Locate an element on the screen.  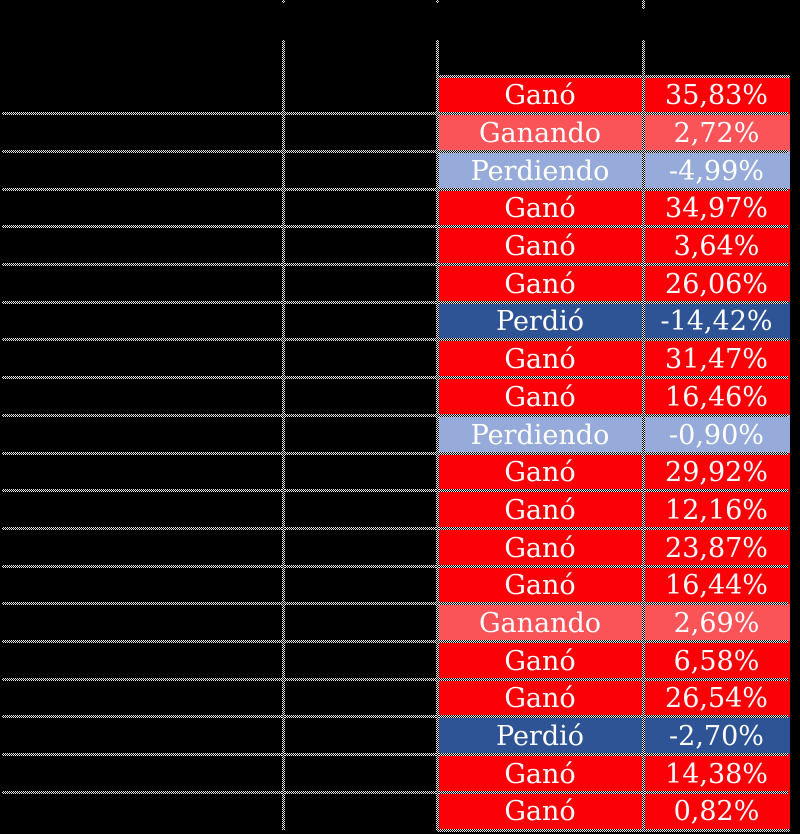
table-row: Perdió -14,42% is located at coordinates (395, 321).